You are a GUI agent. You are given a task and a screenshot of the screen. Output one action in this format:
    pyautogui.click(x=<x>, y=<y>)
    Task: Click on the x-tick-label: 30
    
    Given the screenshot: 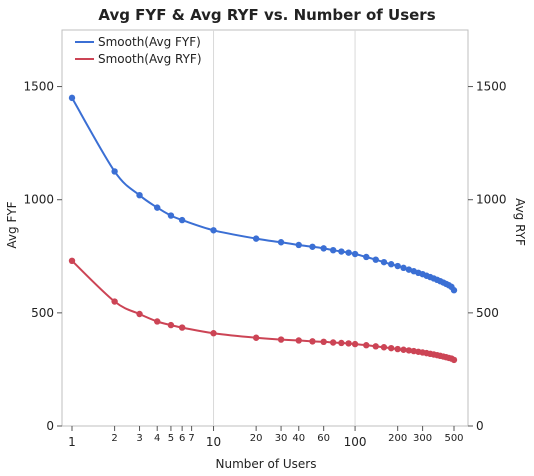 What is the action you would take?
    pyautogui.click(x=281, y=438)
    